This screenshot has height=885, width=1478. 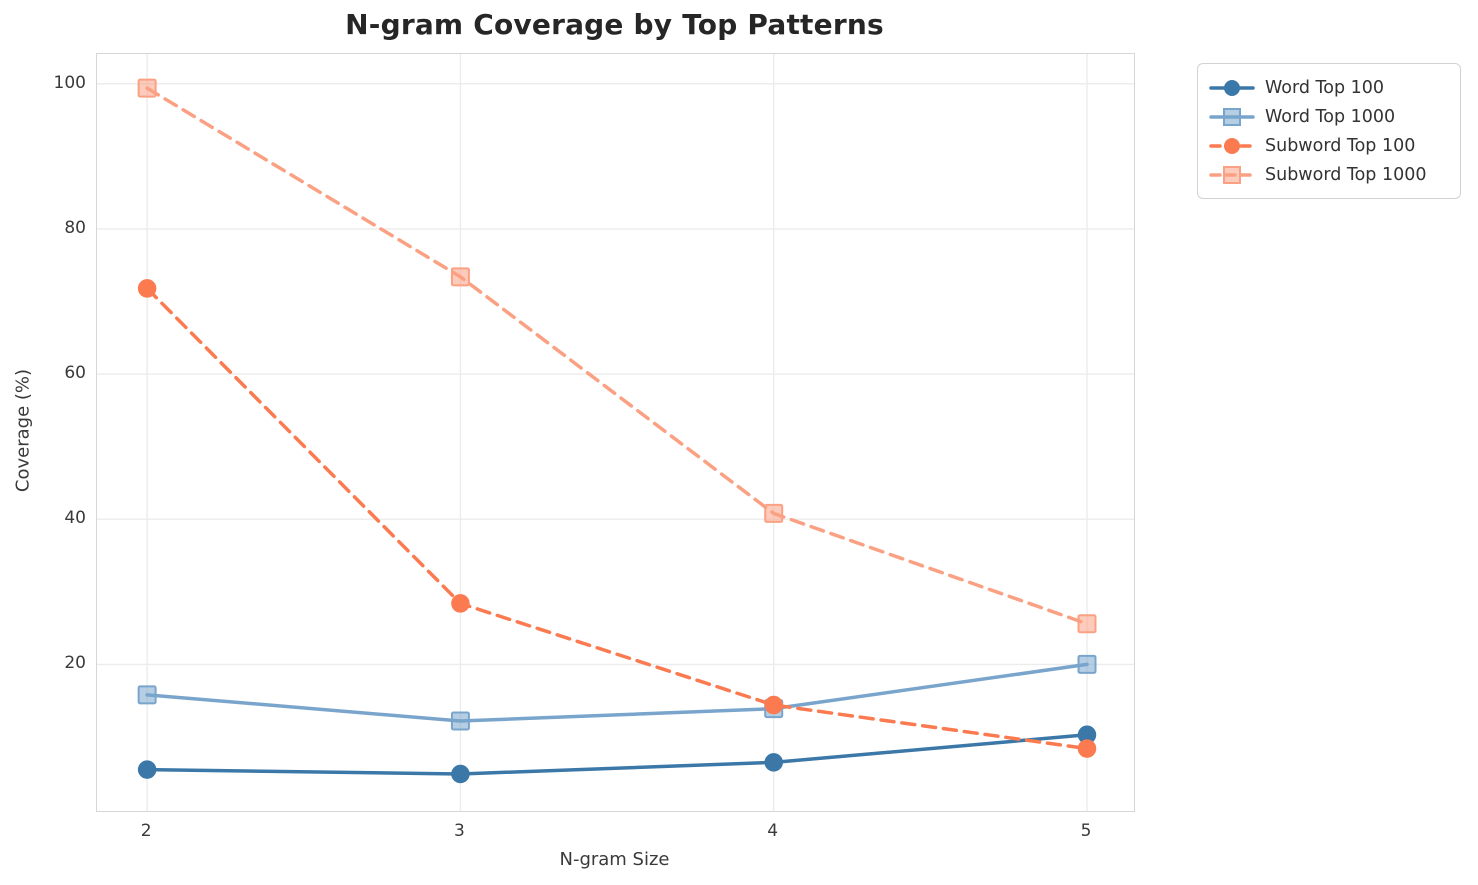 What do you see at coordinates (614, 24) in the screenshot?
I see `chart-title: N-gram Coverage by Top Patterns` at bounding box center [614, 24].